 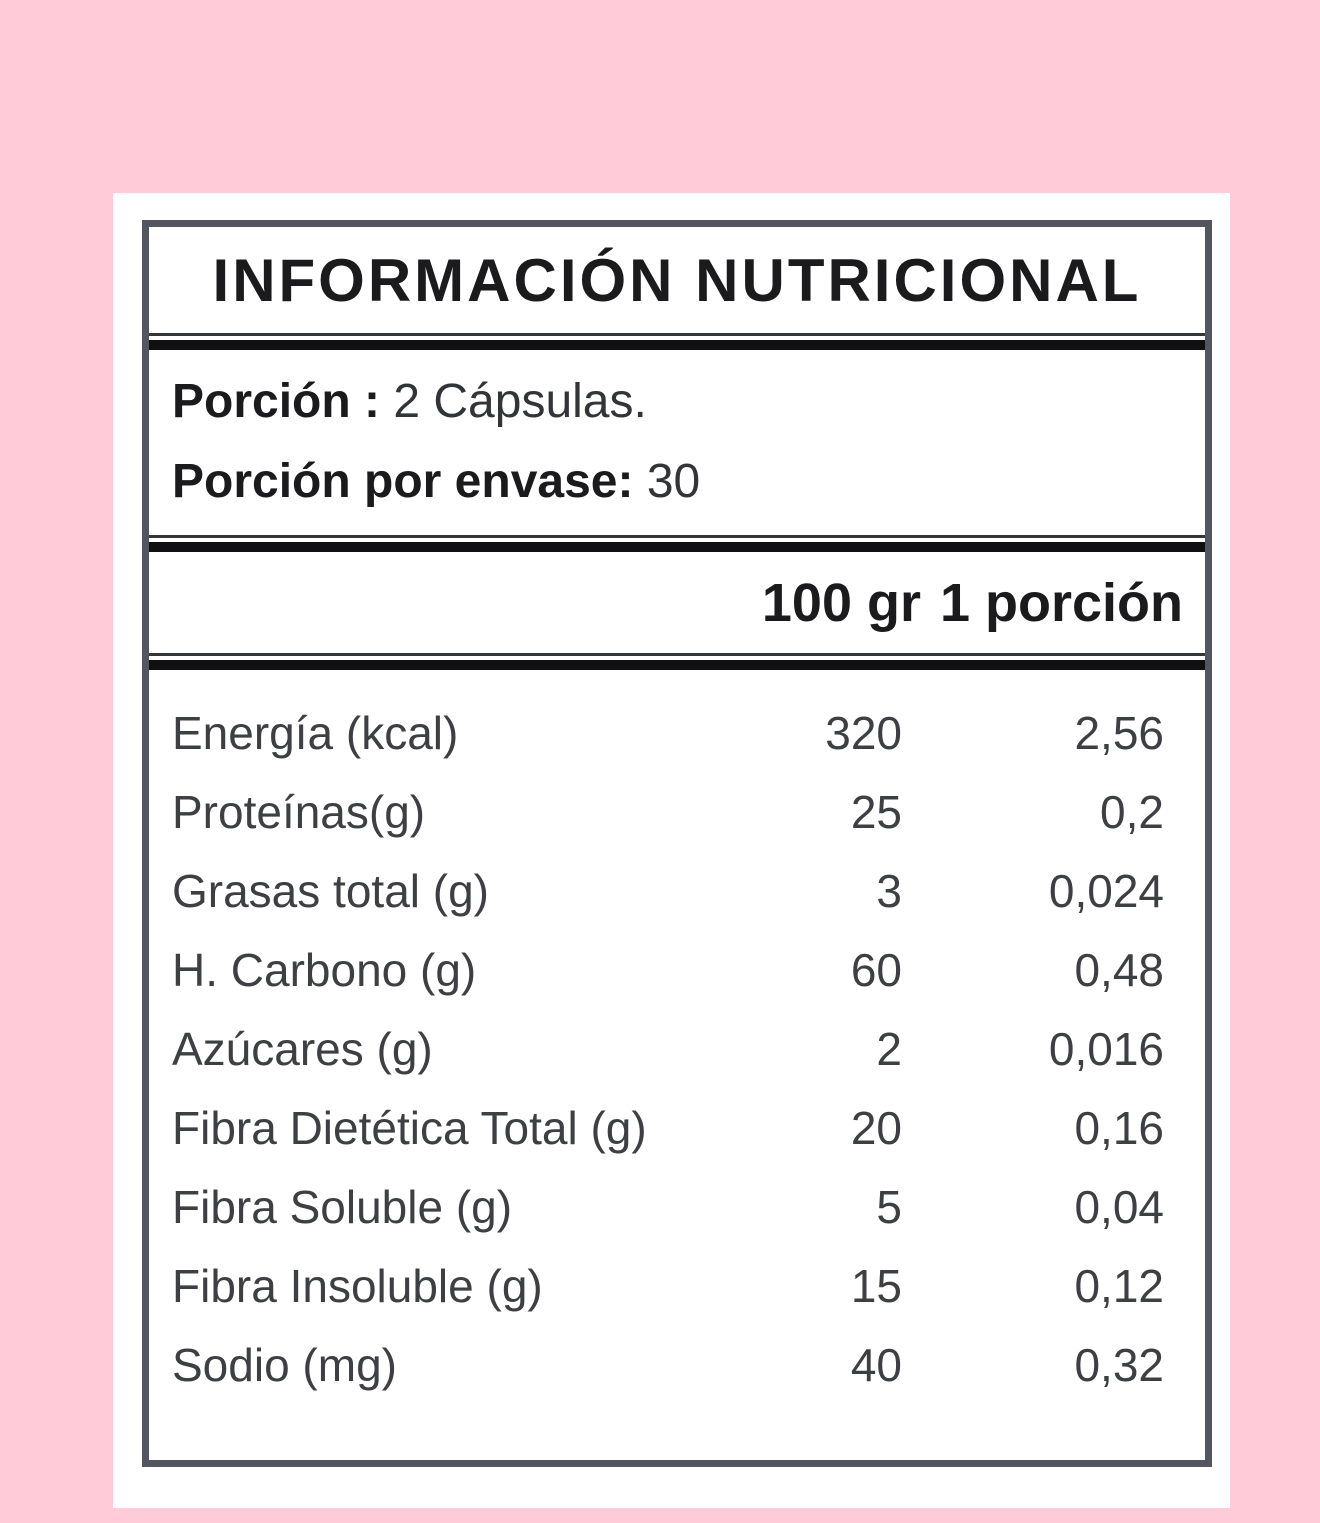 What do you see at coordinates (889, 1207) in the screenshot?
I see `nutrient-value-100gr: 5` at bounding box center [889, 1207].